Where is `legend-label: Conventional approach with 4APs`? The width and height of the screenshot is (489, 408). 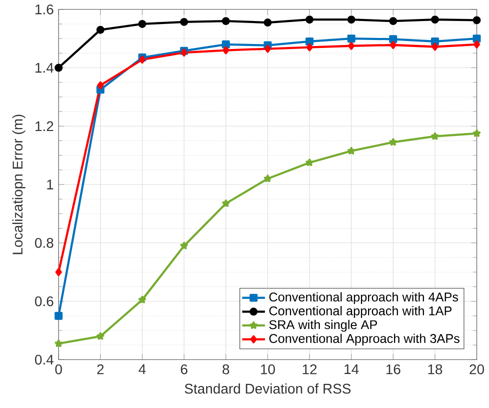
legend-label: Conventional approach with 4APs is located at coordinates (363, 298).